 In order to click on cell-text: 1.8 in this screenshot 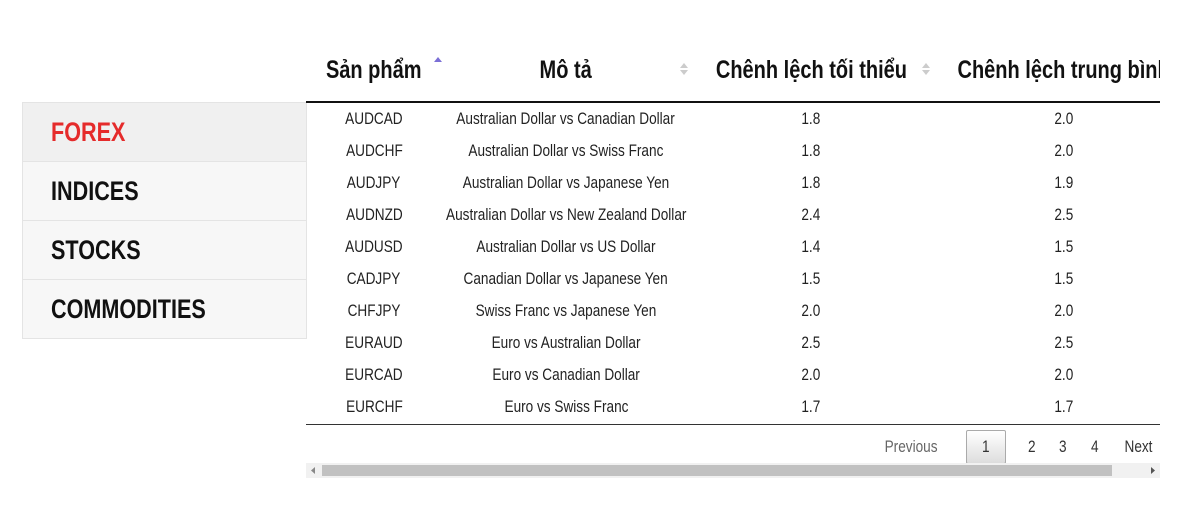, I will do `click(811, 150)`.